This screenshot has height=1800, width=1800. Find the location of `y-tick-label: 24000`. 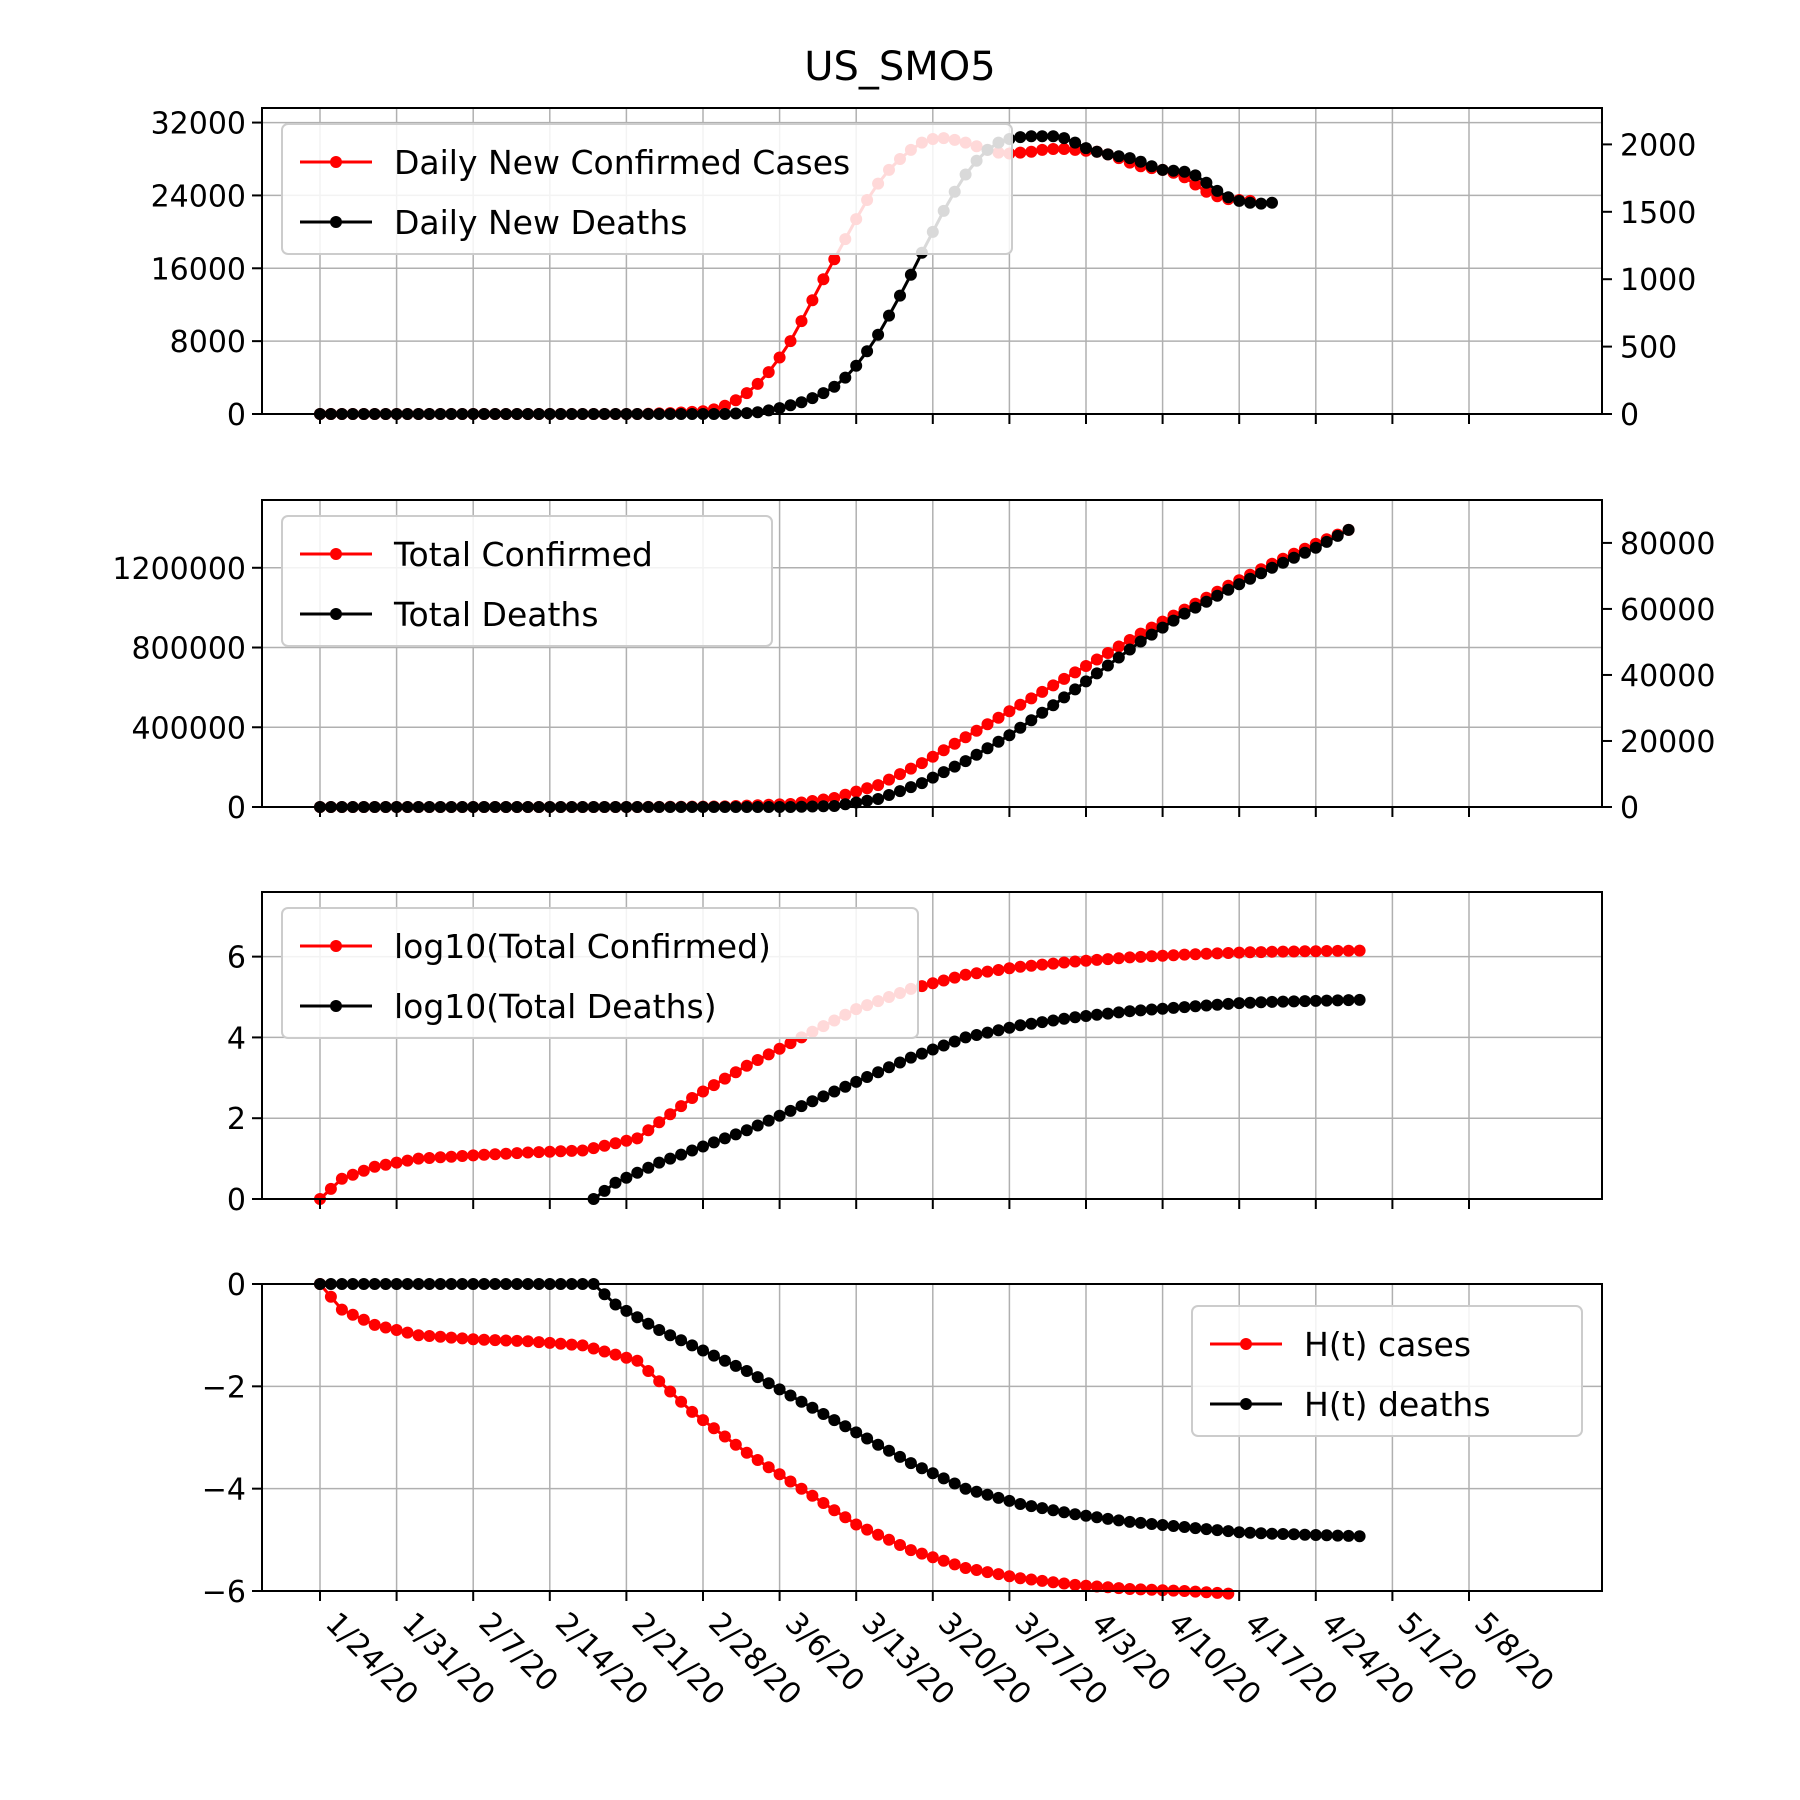

y-tick-label: 24000 is located at coordinates (198, 196).